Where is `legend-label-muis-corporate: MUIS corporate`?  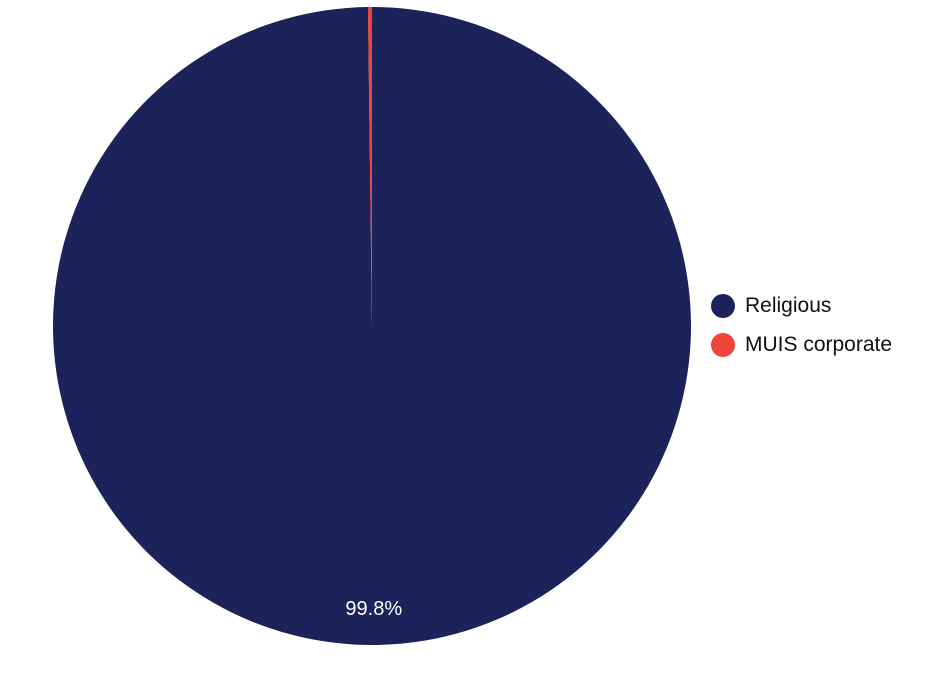 legend-label-muis-corporate: MUIS corporate is located at coordinates (819, 344).